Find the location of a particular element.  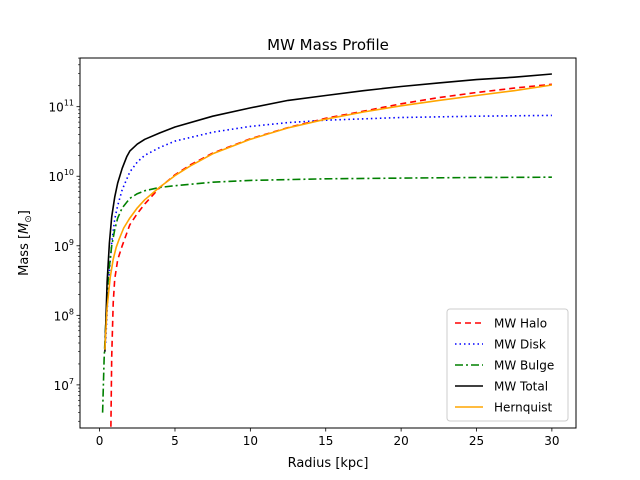

y-axis-label-symbol: M is located at coordinates (24, 228).